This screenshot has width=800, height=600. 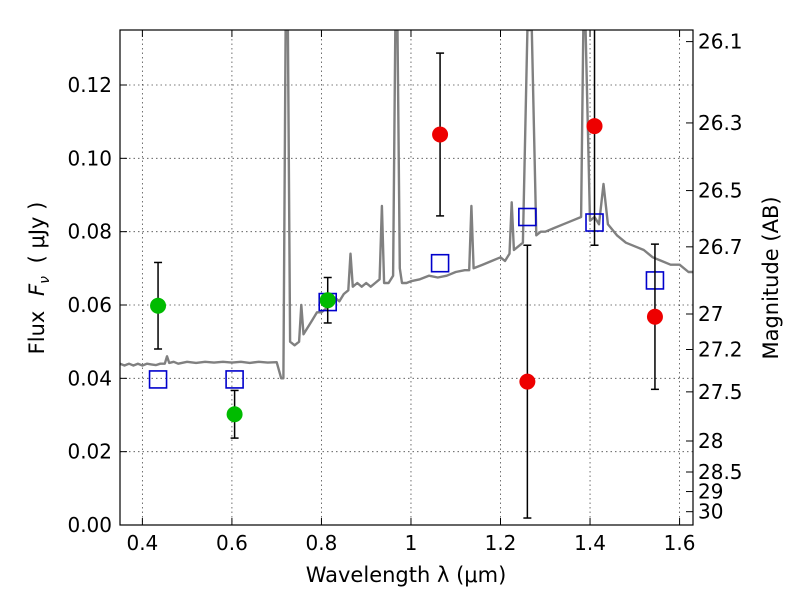 What do you see at coordinates (720, 472) in the screenshot?
I see `mag-tick-label: 28.5` at bounding box center [720, 472].